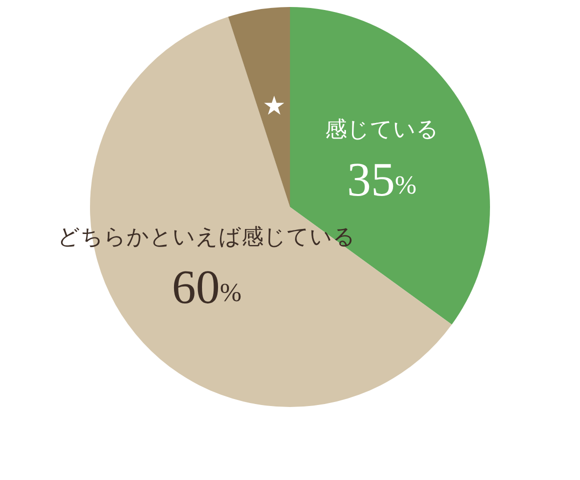 This screenshot has width=580, height=480. I want to click on slice-label: 感じている, so click(381, 130).